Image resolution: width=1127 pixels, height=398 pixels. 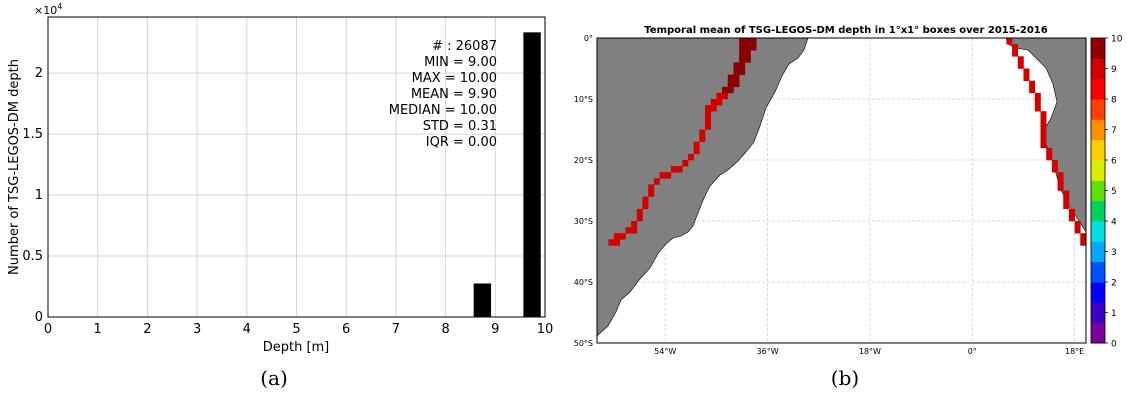 I want to click on lat-tick-label: 50°S, so click(x=583, y=343).